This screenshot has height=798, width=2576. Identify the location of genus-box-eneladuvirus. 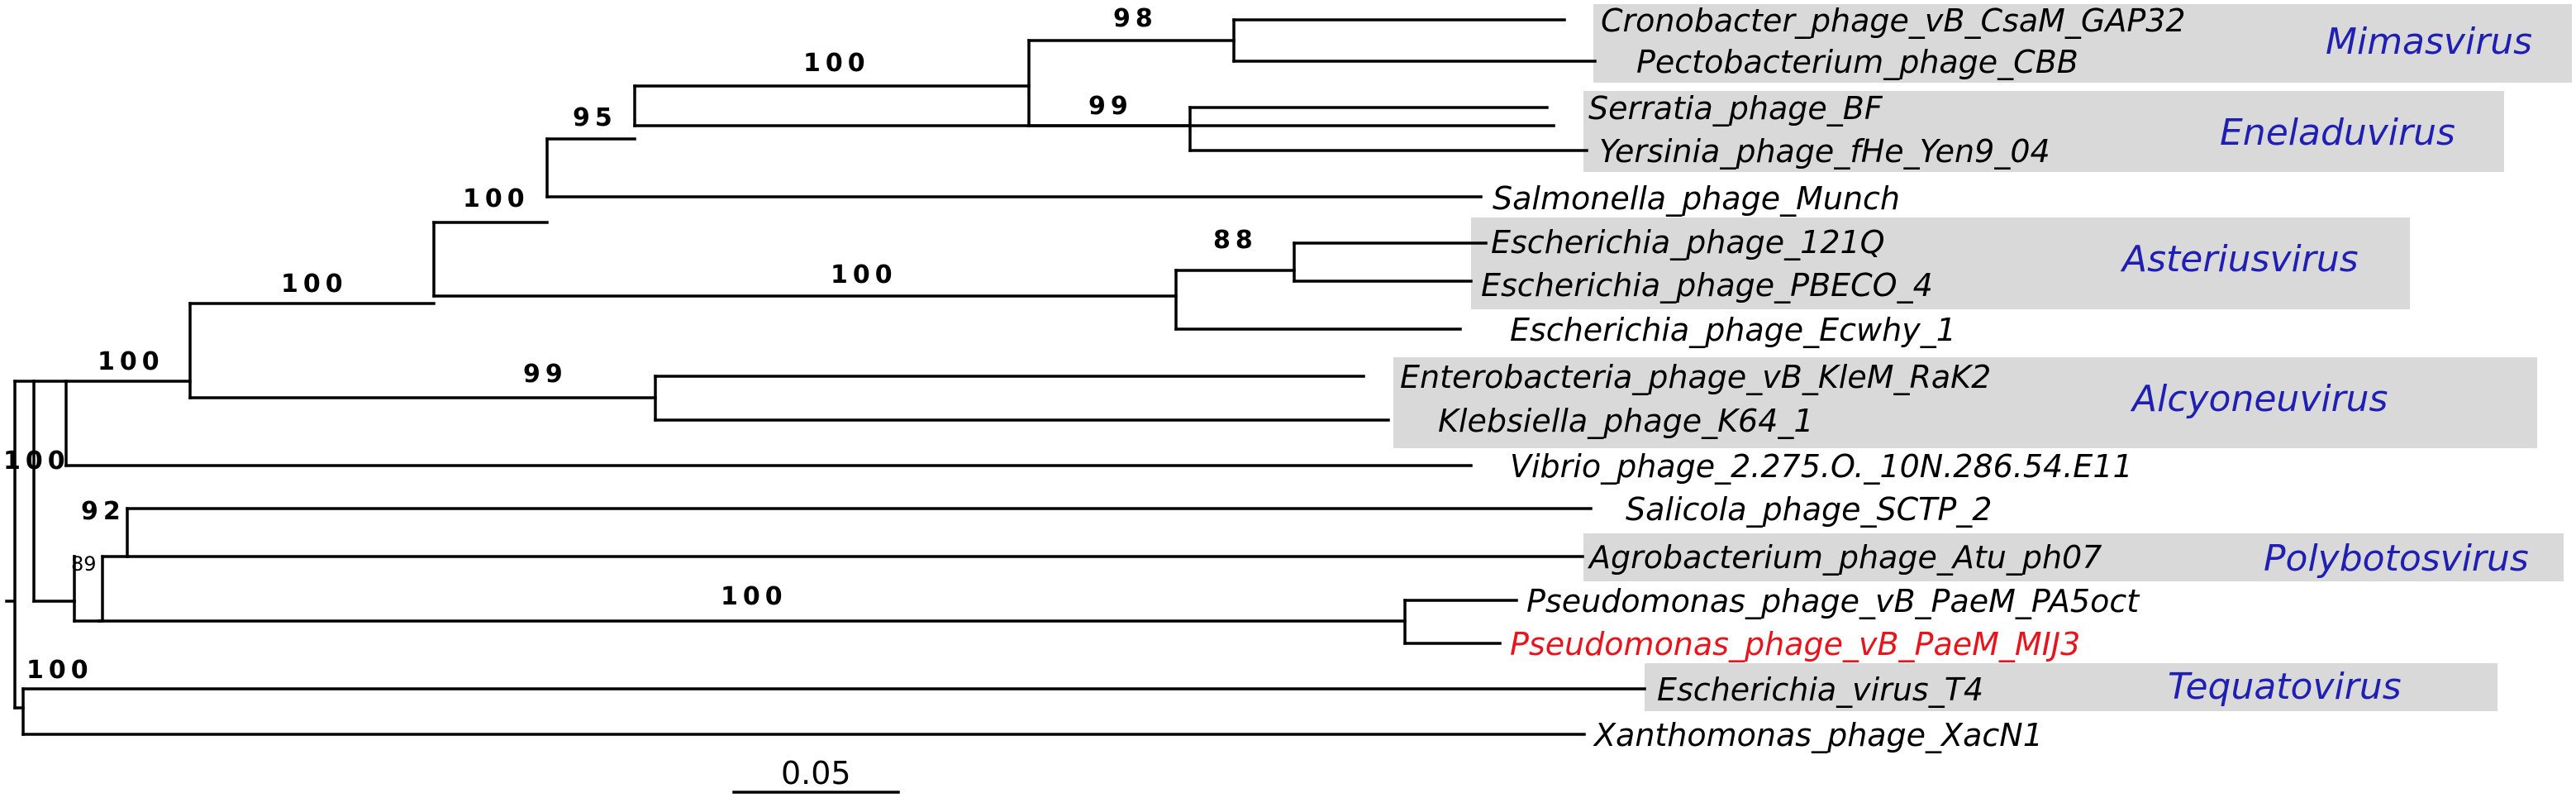
(2044, 131).